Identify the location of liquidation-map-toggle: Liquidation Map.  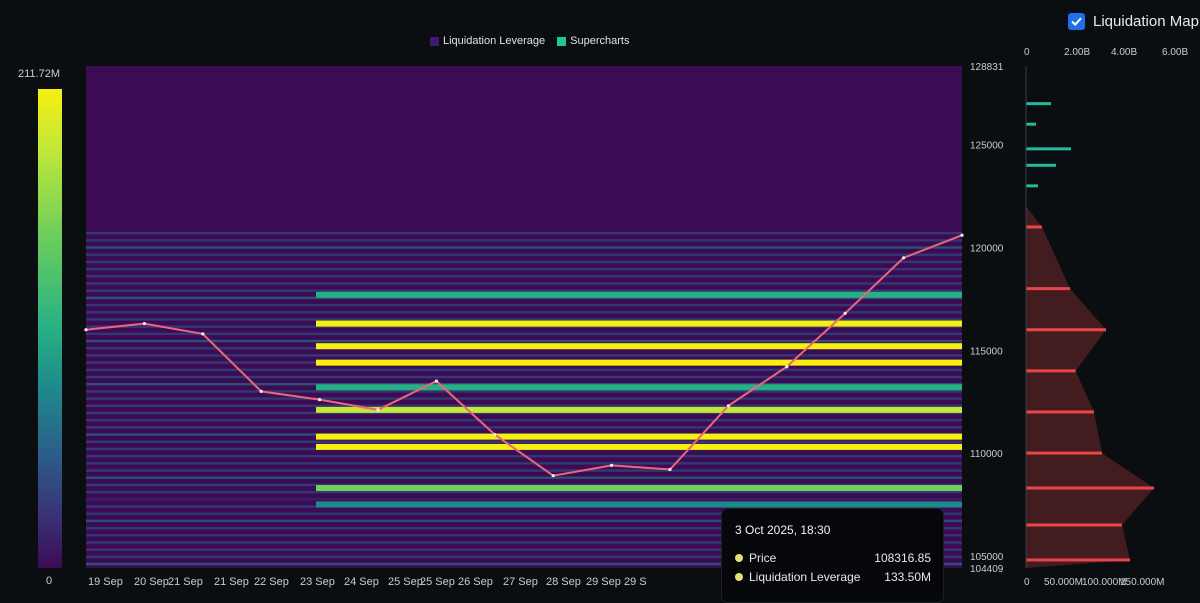
(1133, 21).